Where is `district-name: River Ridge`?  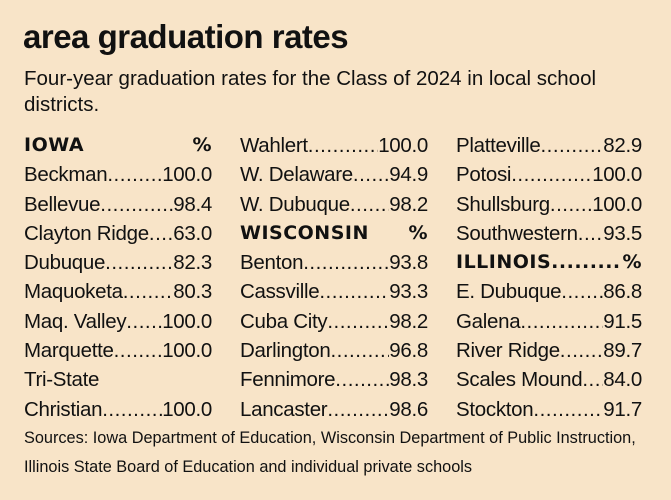 district-name: River Ridge is located at coordinates (508, 351).